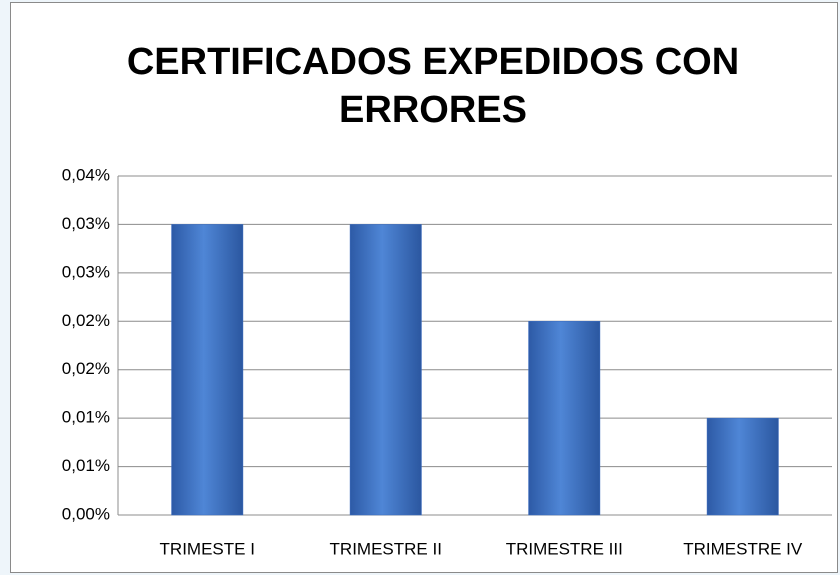 This screenshot has width=840, height=575. I want to click on y-tick-label: 0,04%, so click(86, 174).